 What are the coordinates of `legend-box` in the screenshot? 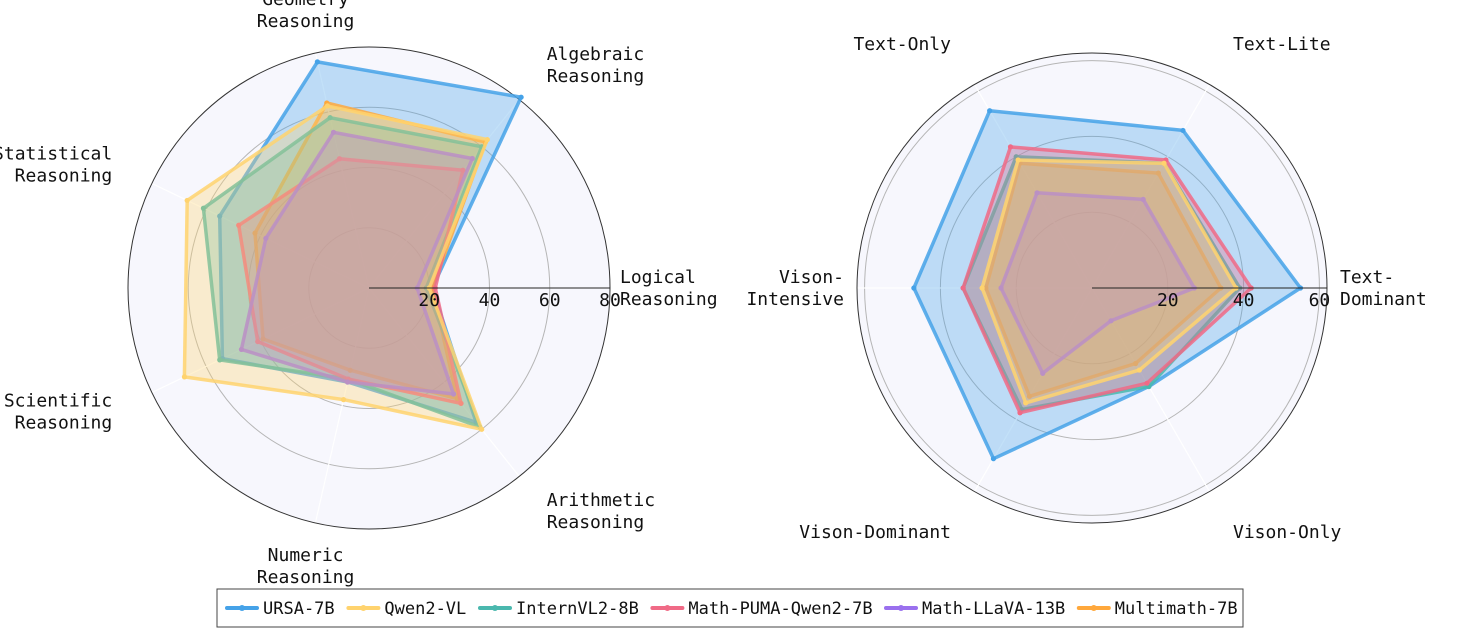 It's located at (730, 608).